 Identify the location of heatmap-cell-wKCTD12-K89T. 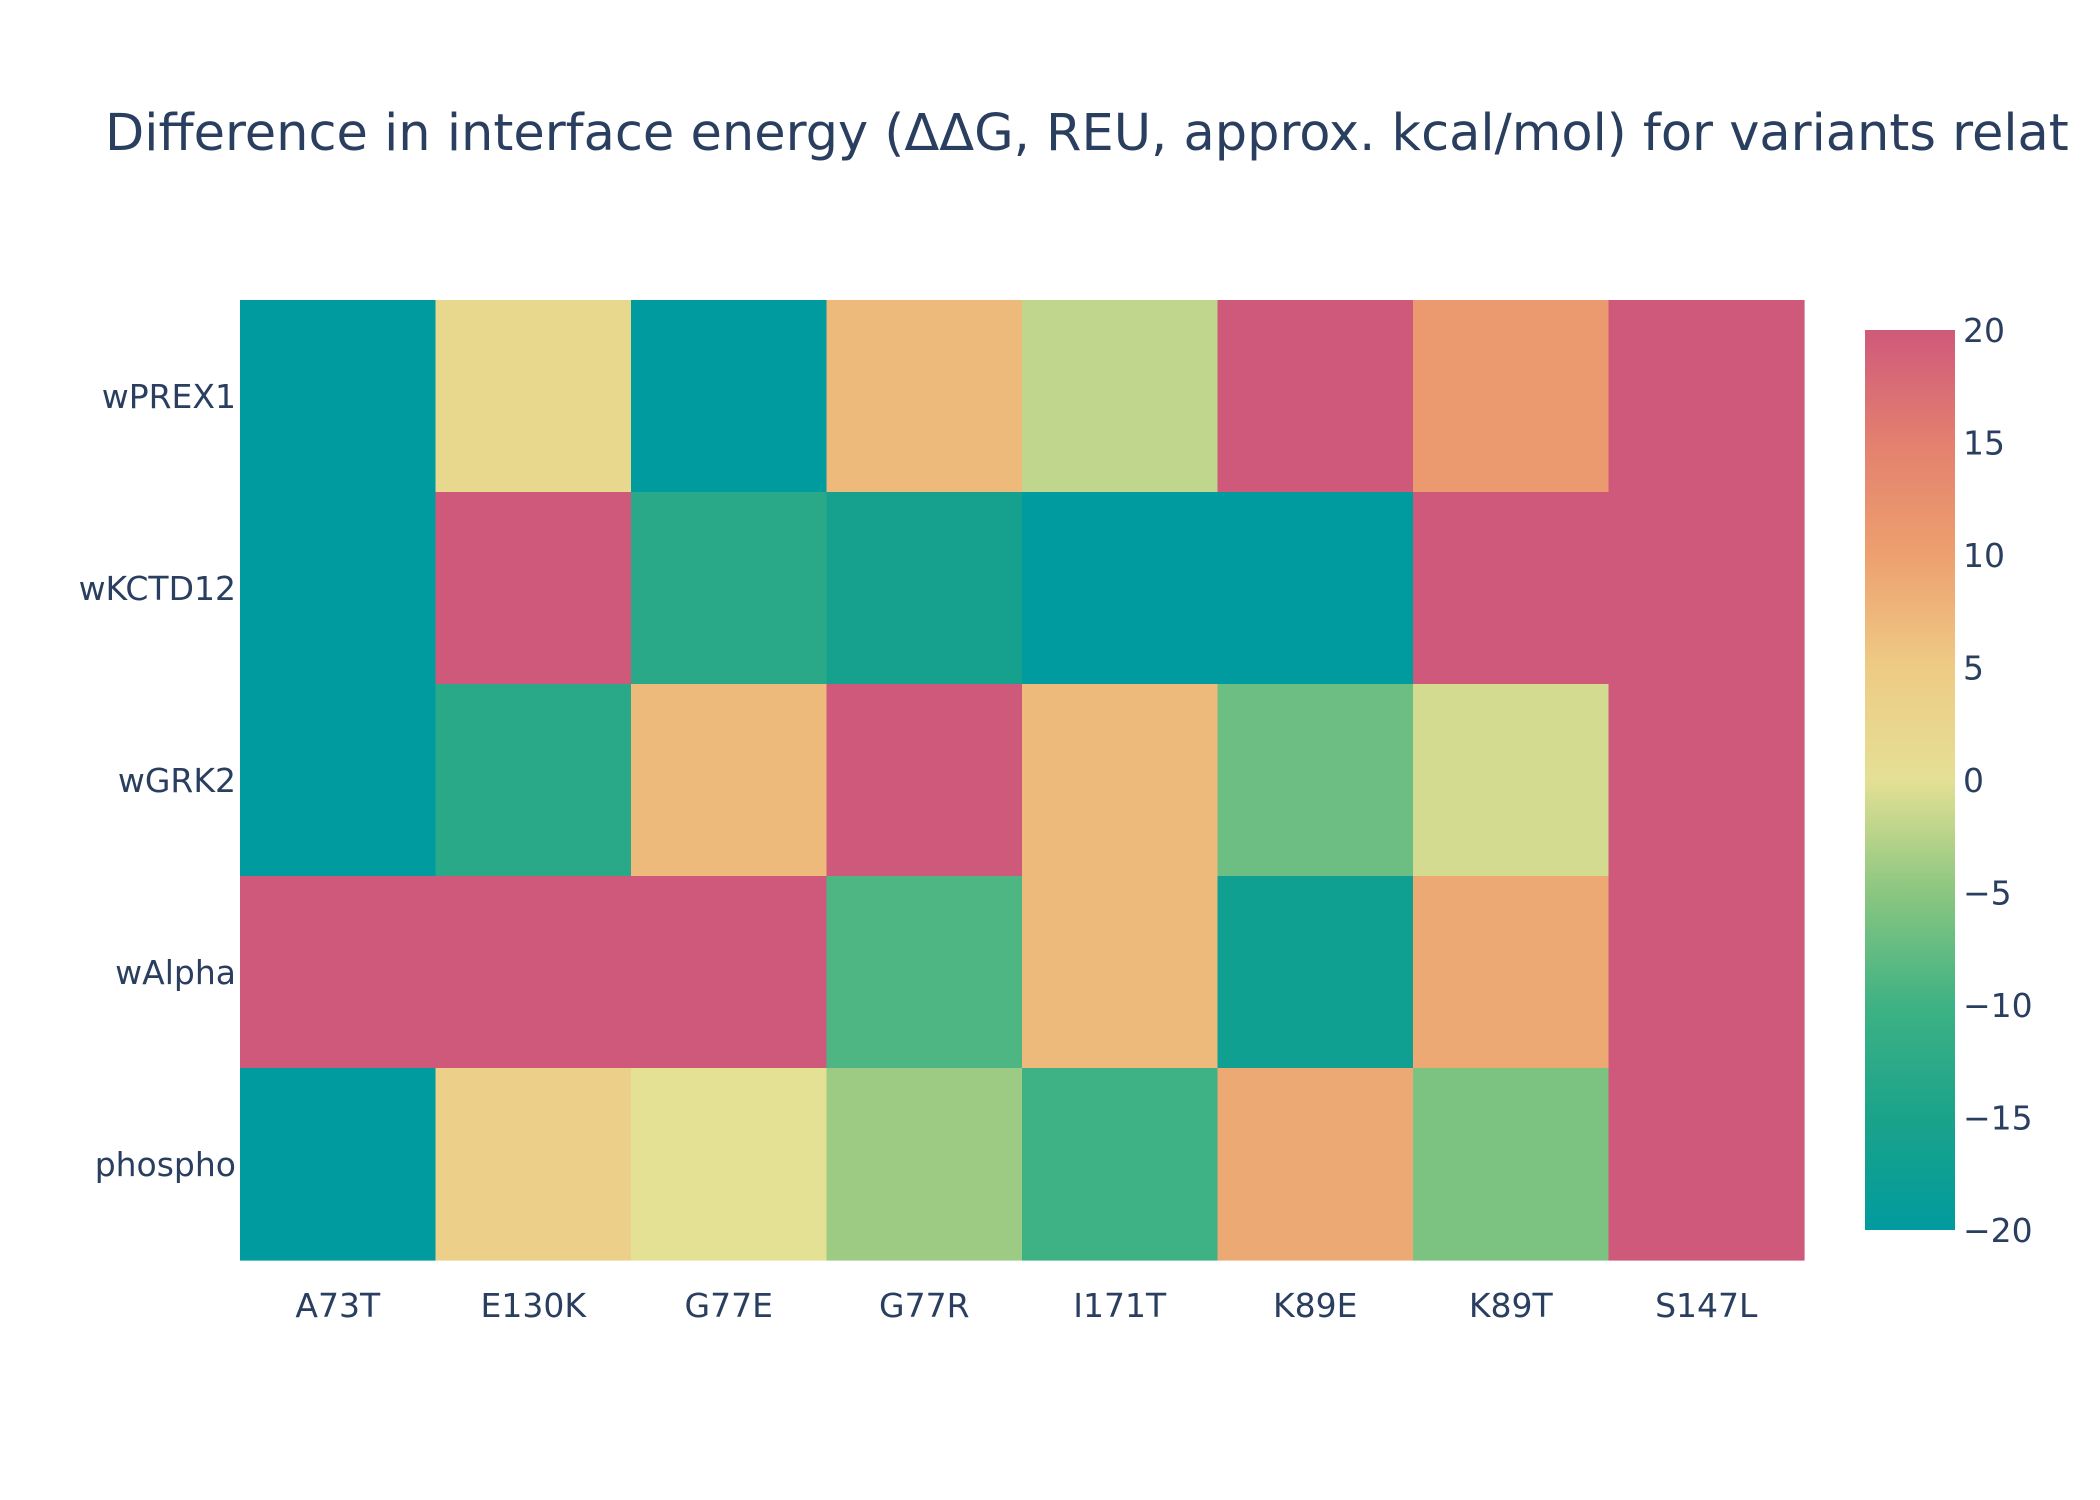
(1511, 588).